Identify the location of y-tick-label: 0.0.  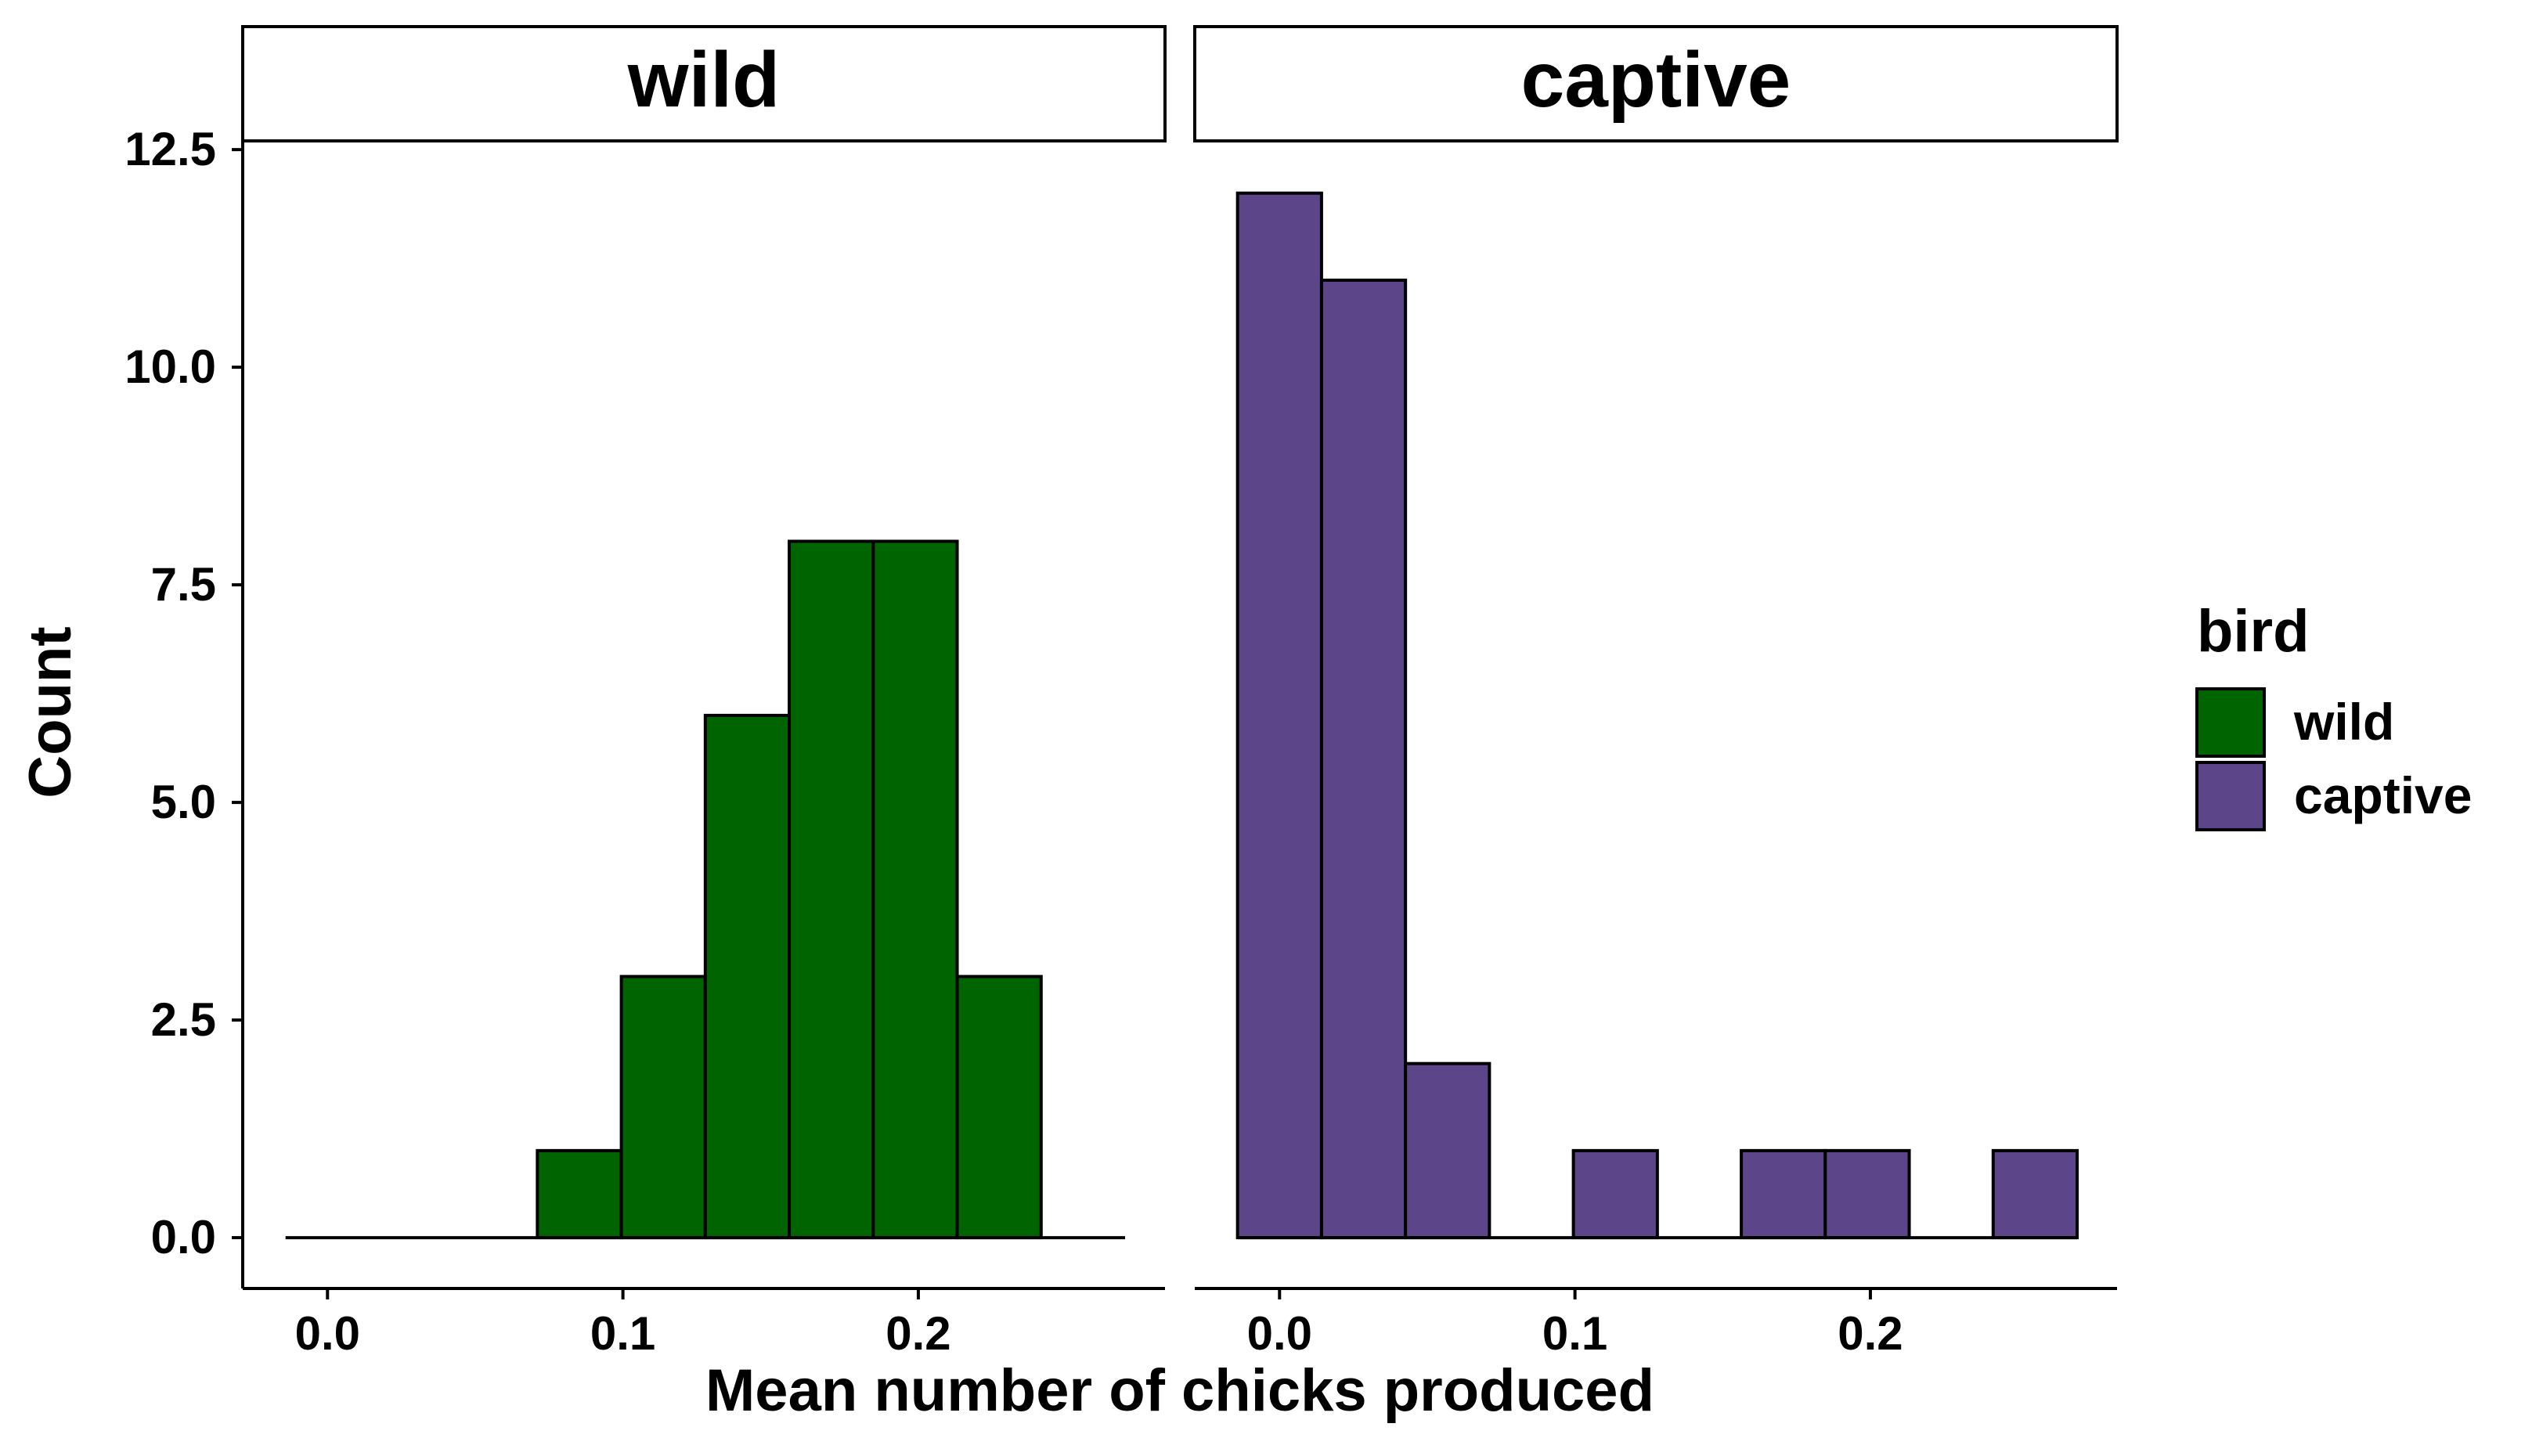
(183, 1237).